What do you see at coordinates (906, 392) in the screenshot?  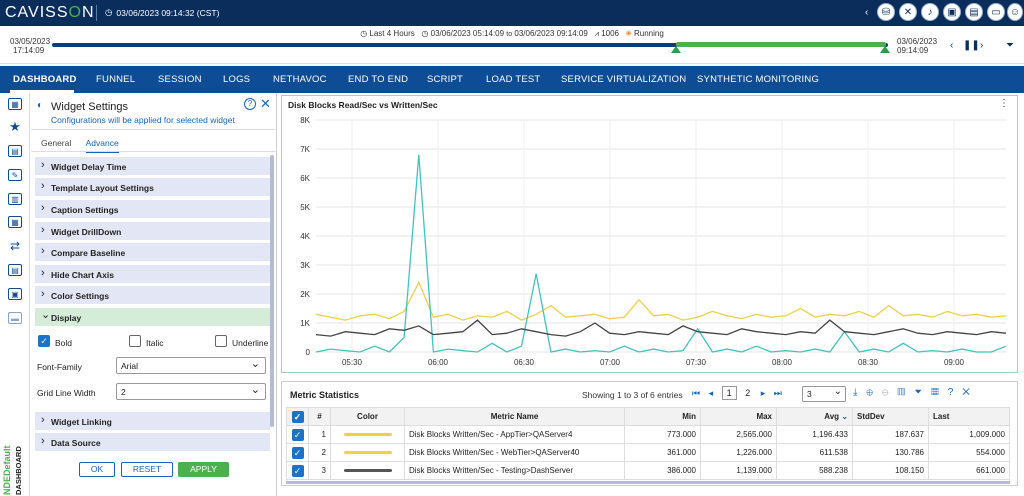 I see `columns-icon: ▥` at bounding box center [906, 392].